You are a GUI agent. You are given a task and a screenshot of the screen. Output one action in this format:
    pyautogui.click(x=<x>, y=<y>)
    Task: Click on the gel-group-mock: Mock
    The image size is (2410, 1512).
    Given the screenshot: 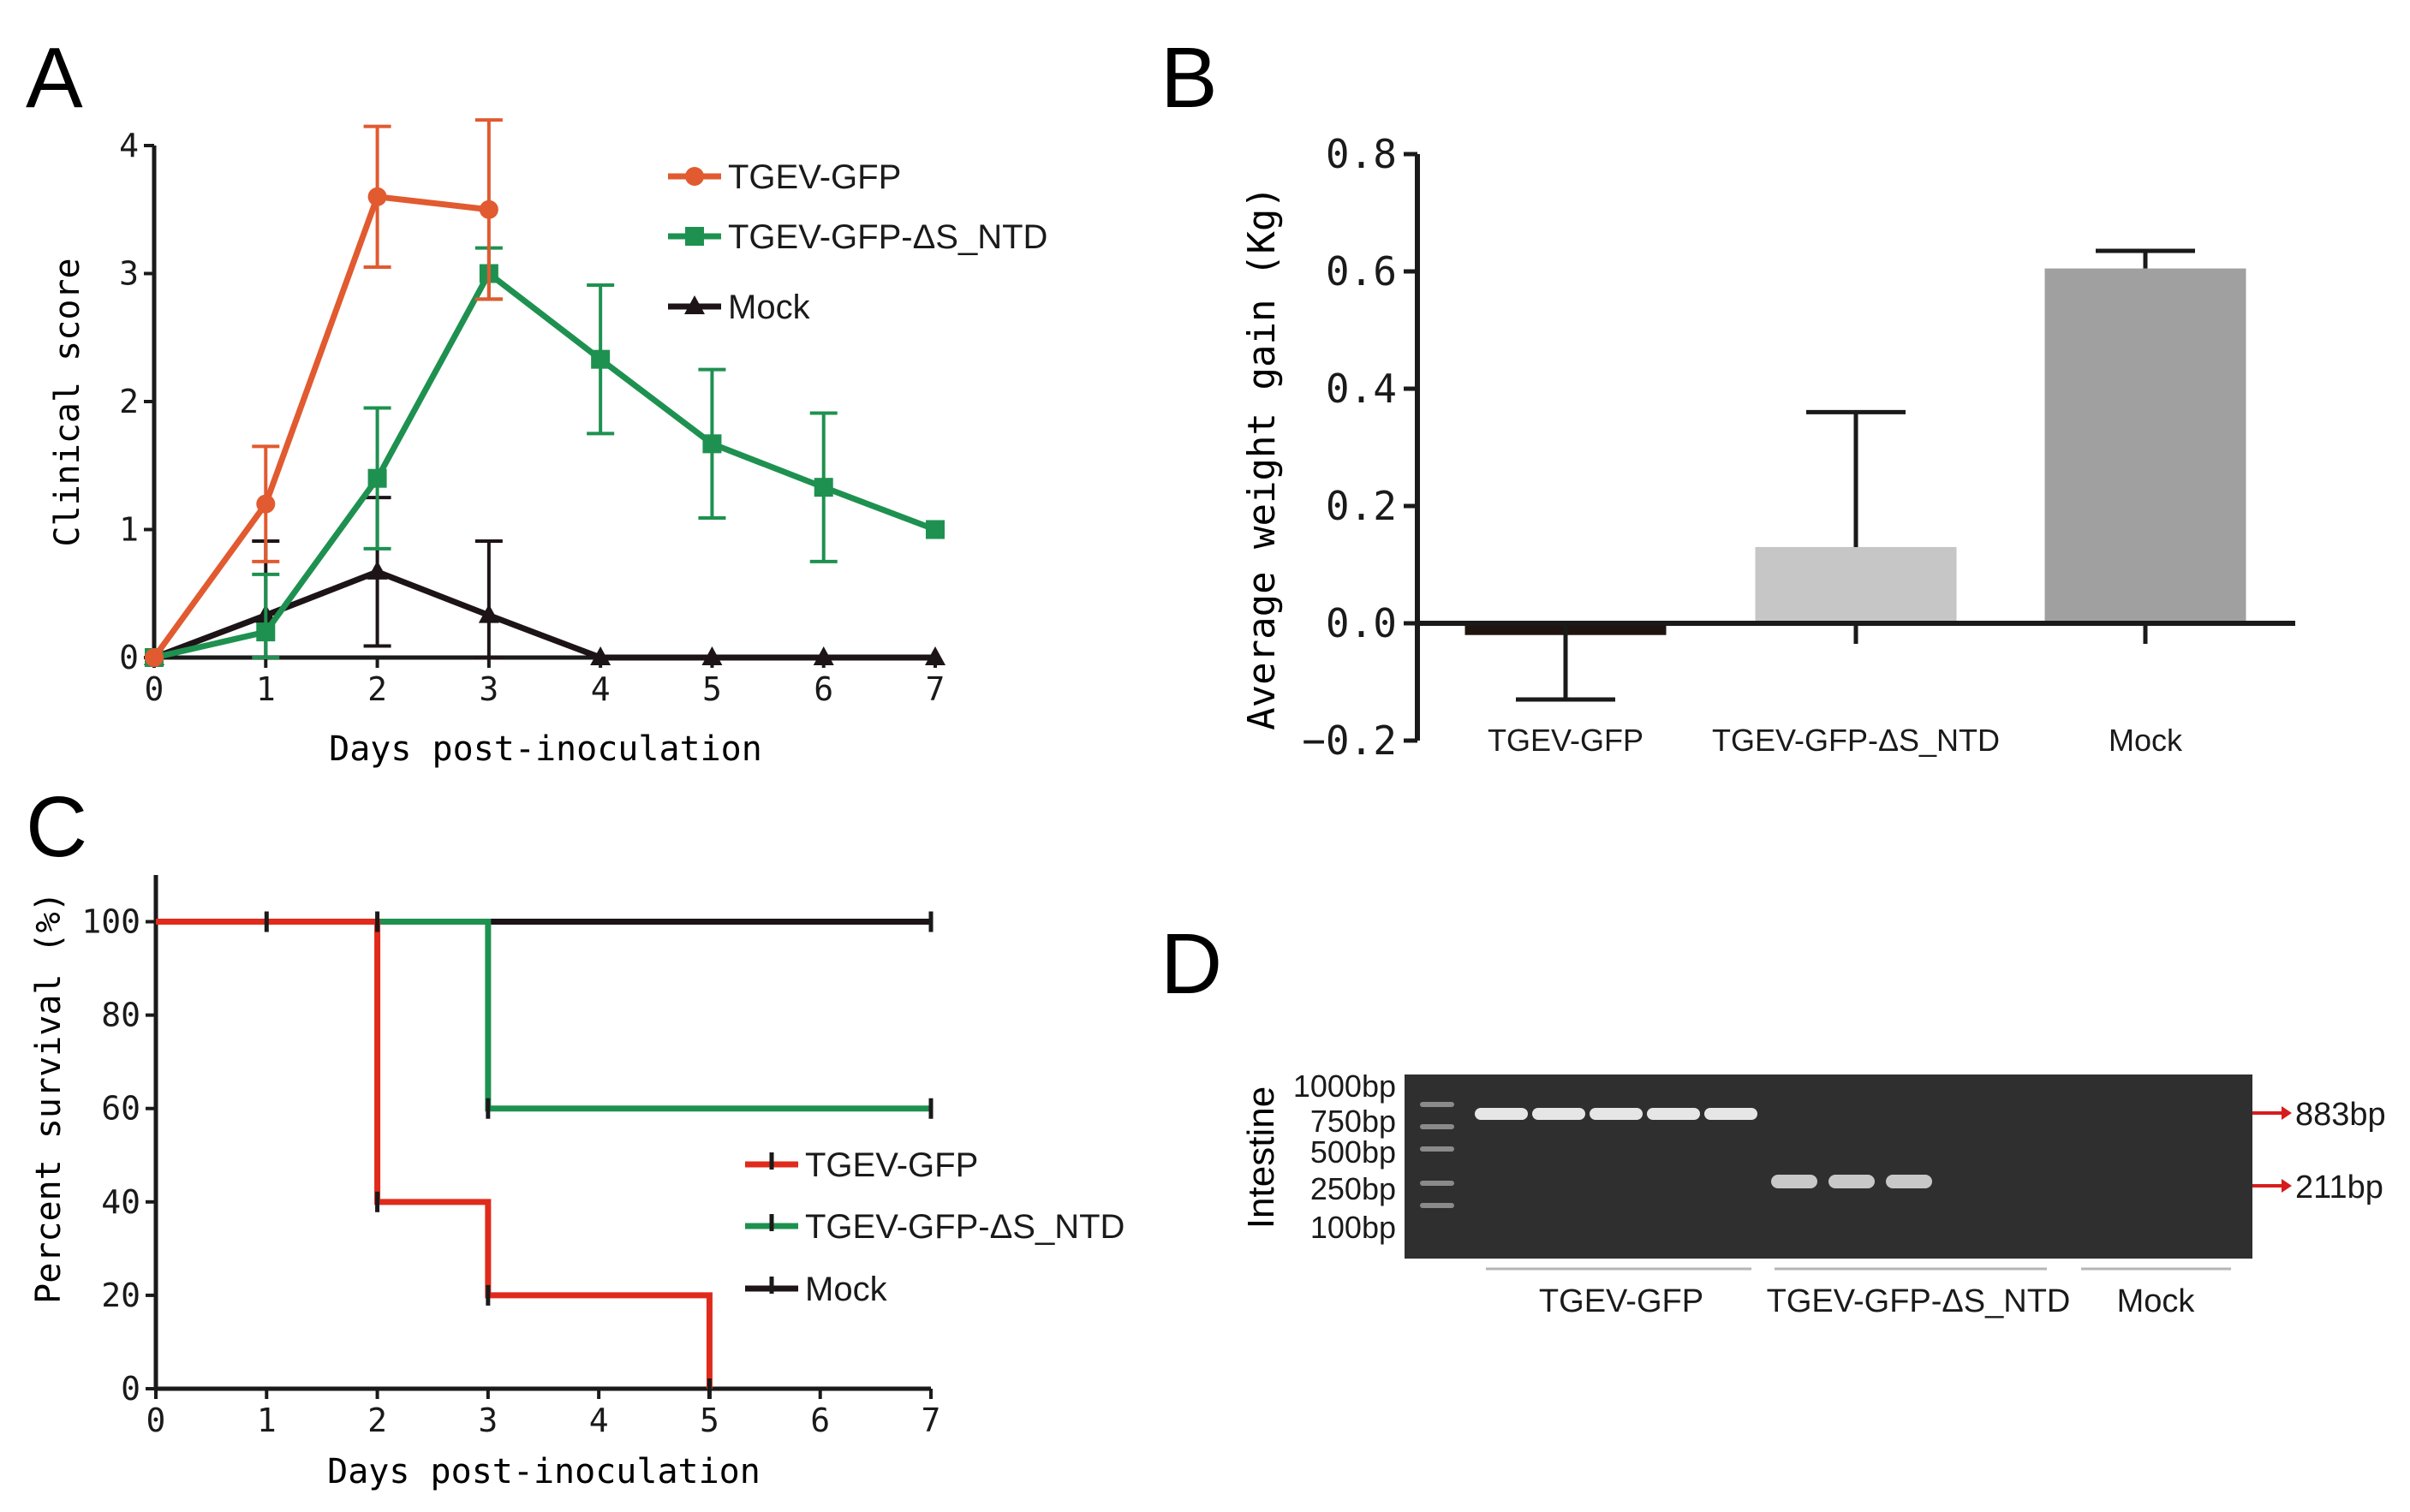 What is the action you would take?
    pyautogui.click(x=2156, y=1293)
    